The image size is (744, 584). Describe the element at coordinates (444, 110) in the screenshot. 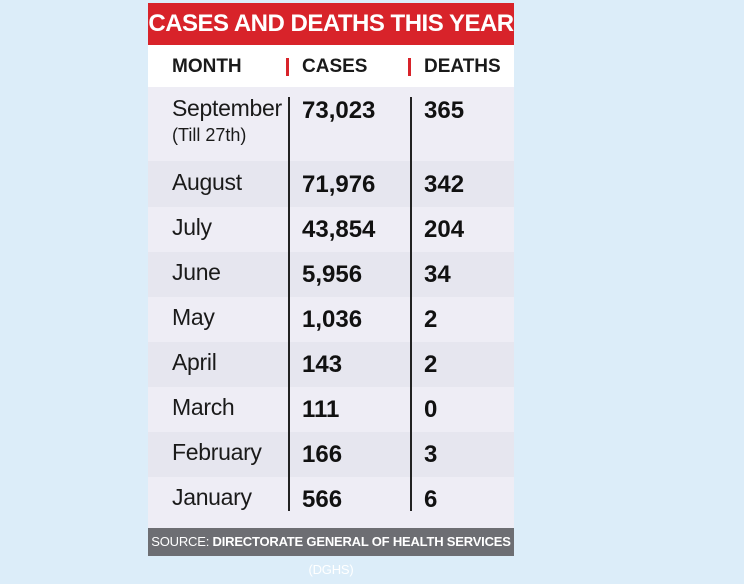

I see `row-deaths: 365` at that location.